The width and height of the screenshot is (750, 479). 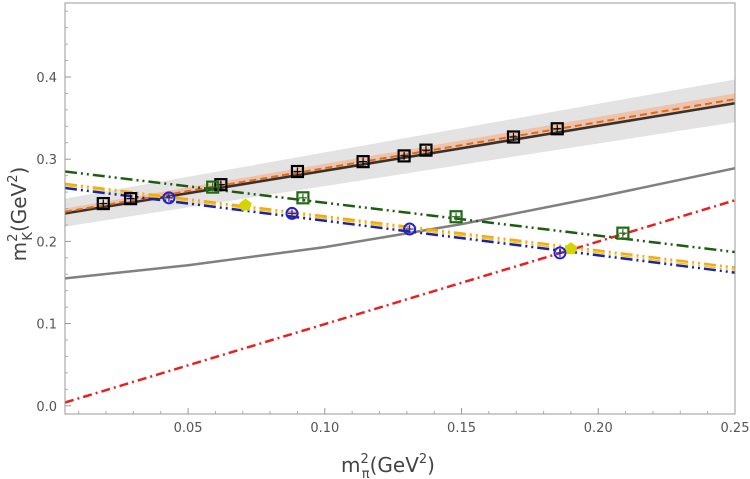 What do you see at coordinates (461, 428) in the screenshot?
I see `x-tick-label: 0.15` at bounding box center [461, 428].